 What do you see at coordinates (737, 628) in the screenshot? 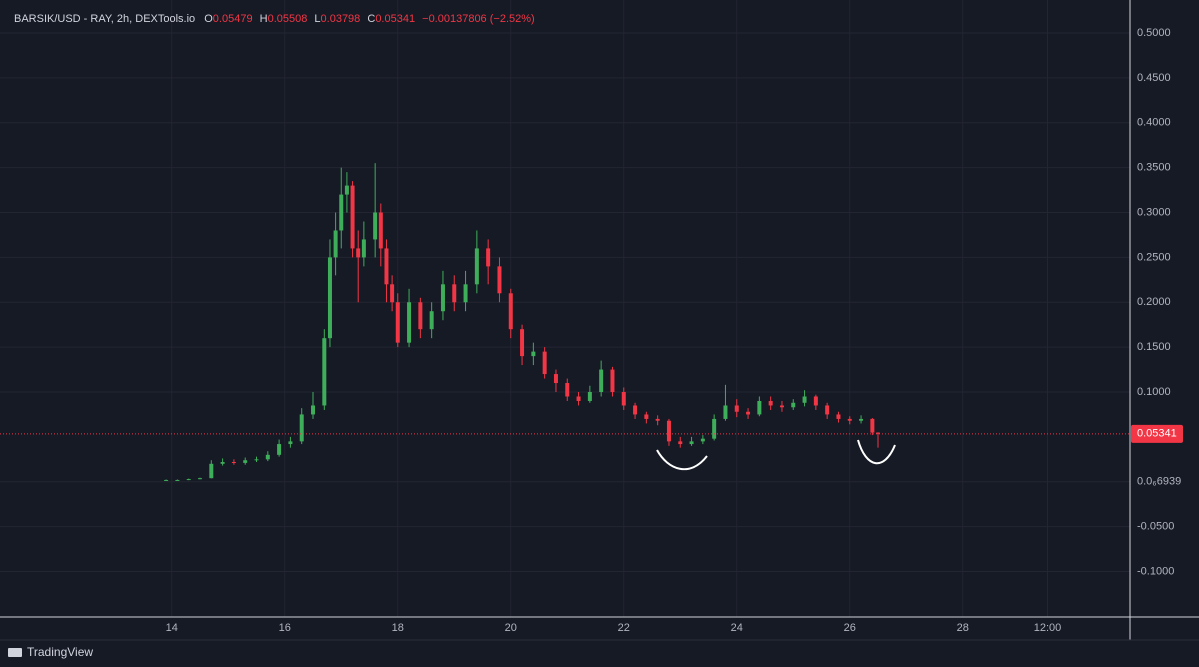
I see `x-tick-label: 24` at bounding box center [737, 628].